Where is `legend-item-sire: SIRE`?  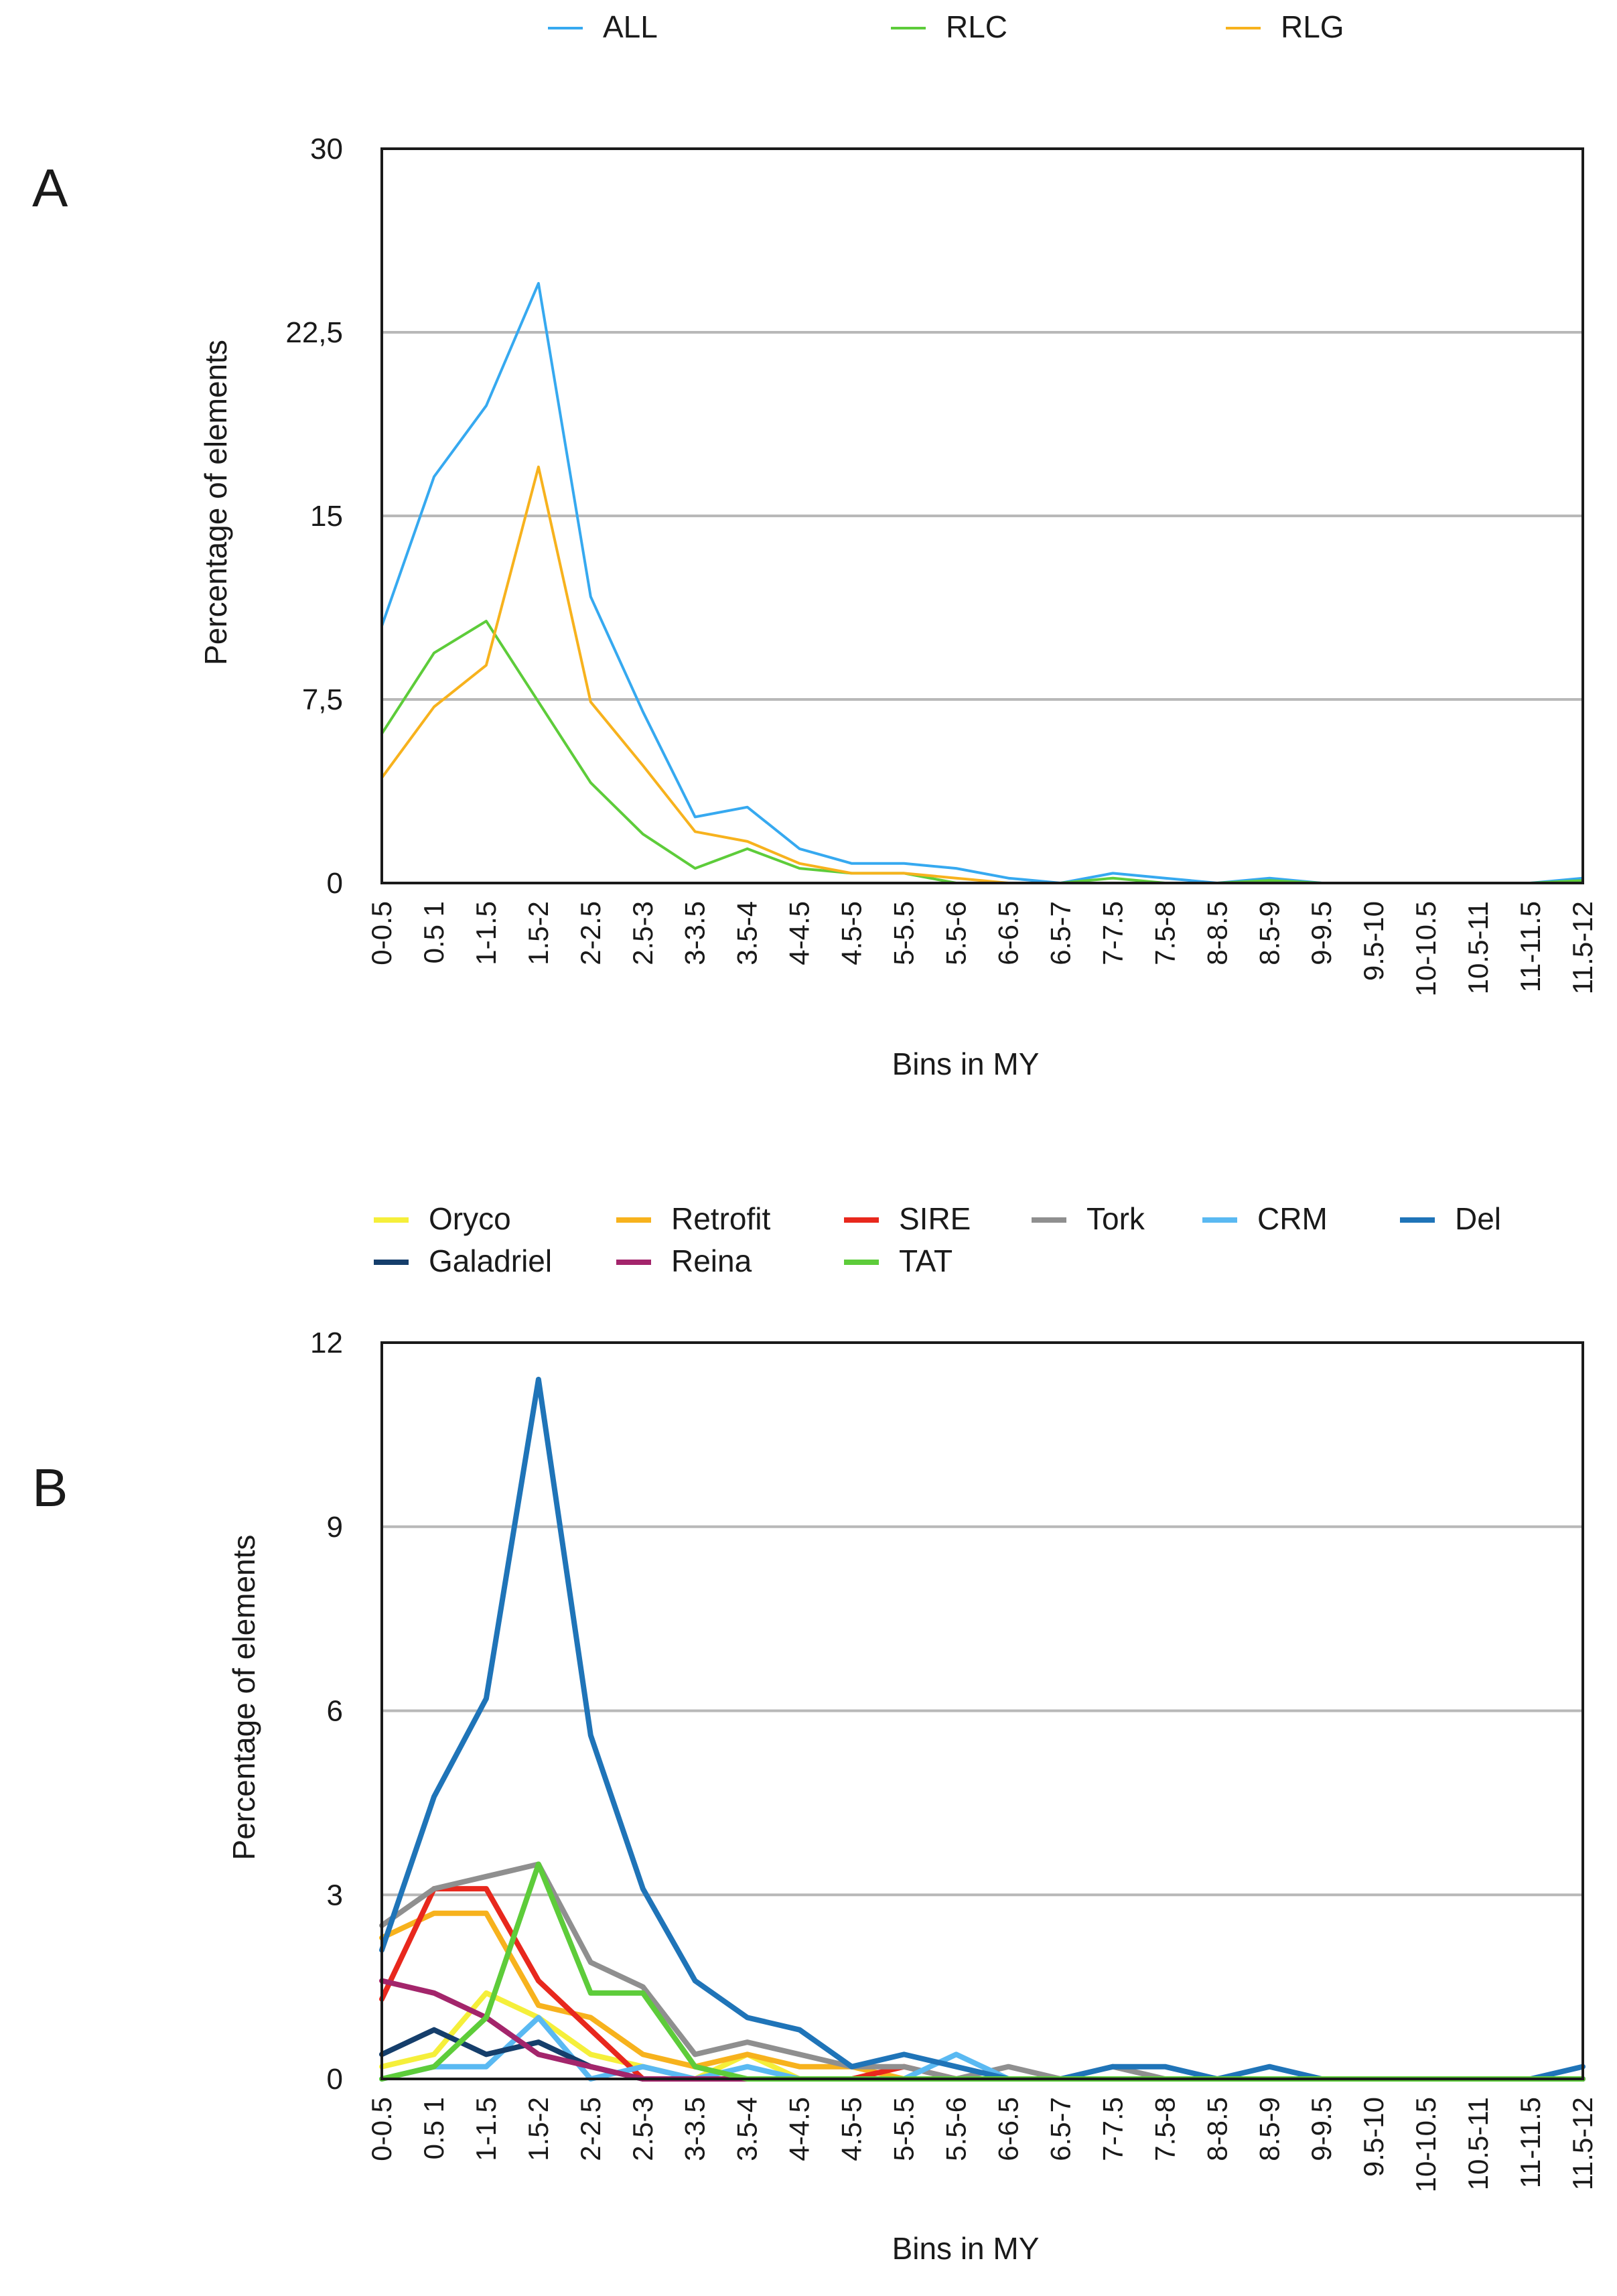
legend-item-sire: SIRE is located at coordinates (907, 1218).